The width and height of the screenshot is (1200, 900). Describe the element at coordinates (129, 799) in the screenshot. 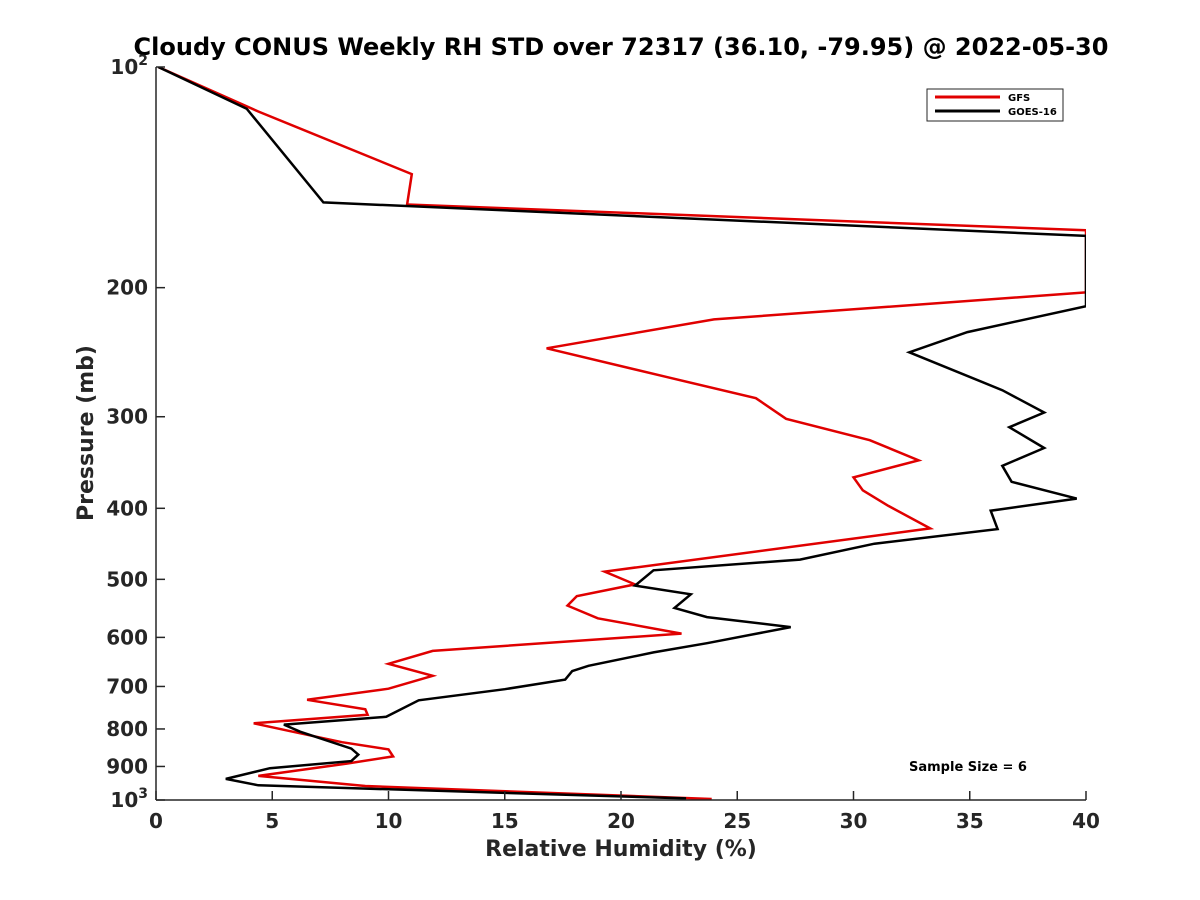

I see `y-tick-label: 10³` at that location.